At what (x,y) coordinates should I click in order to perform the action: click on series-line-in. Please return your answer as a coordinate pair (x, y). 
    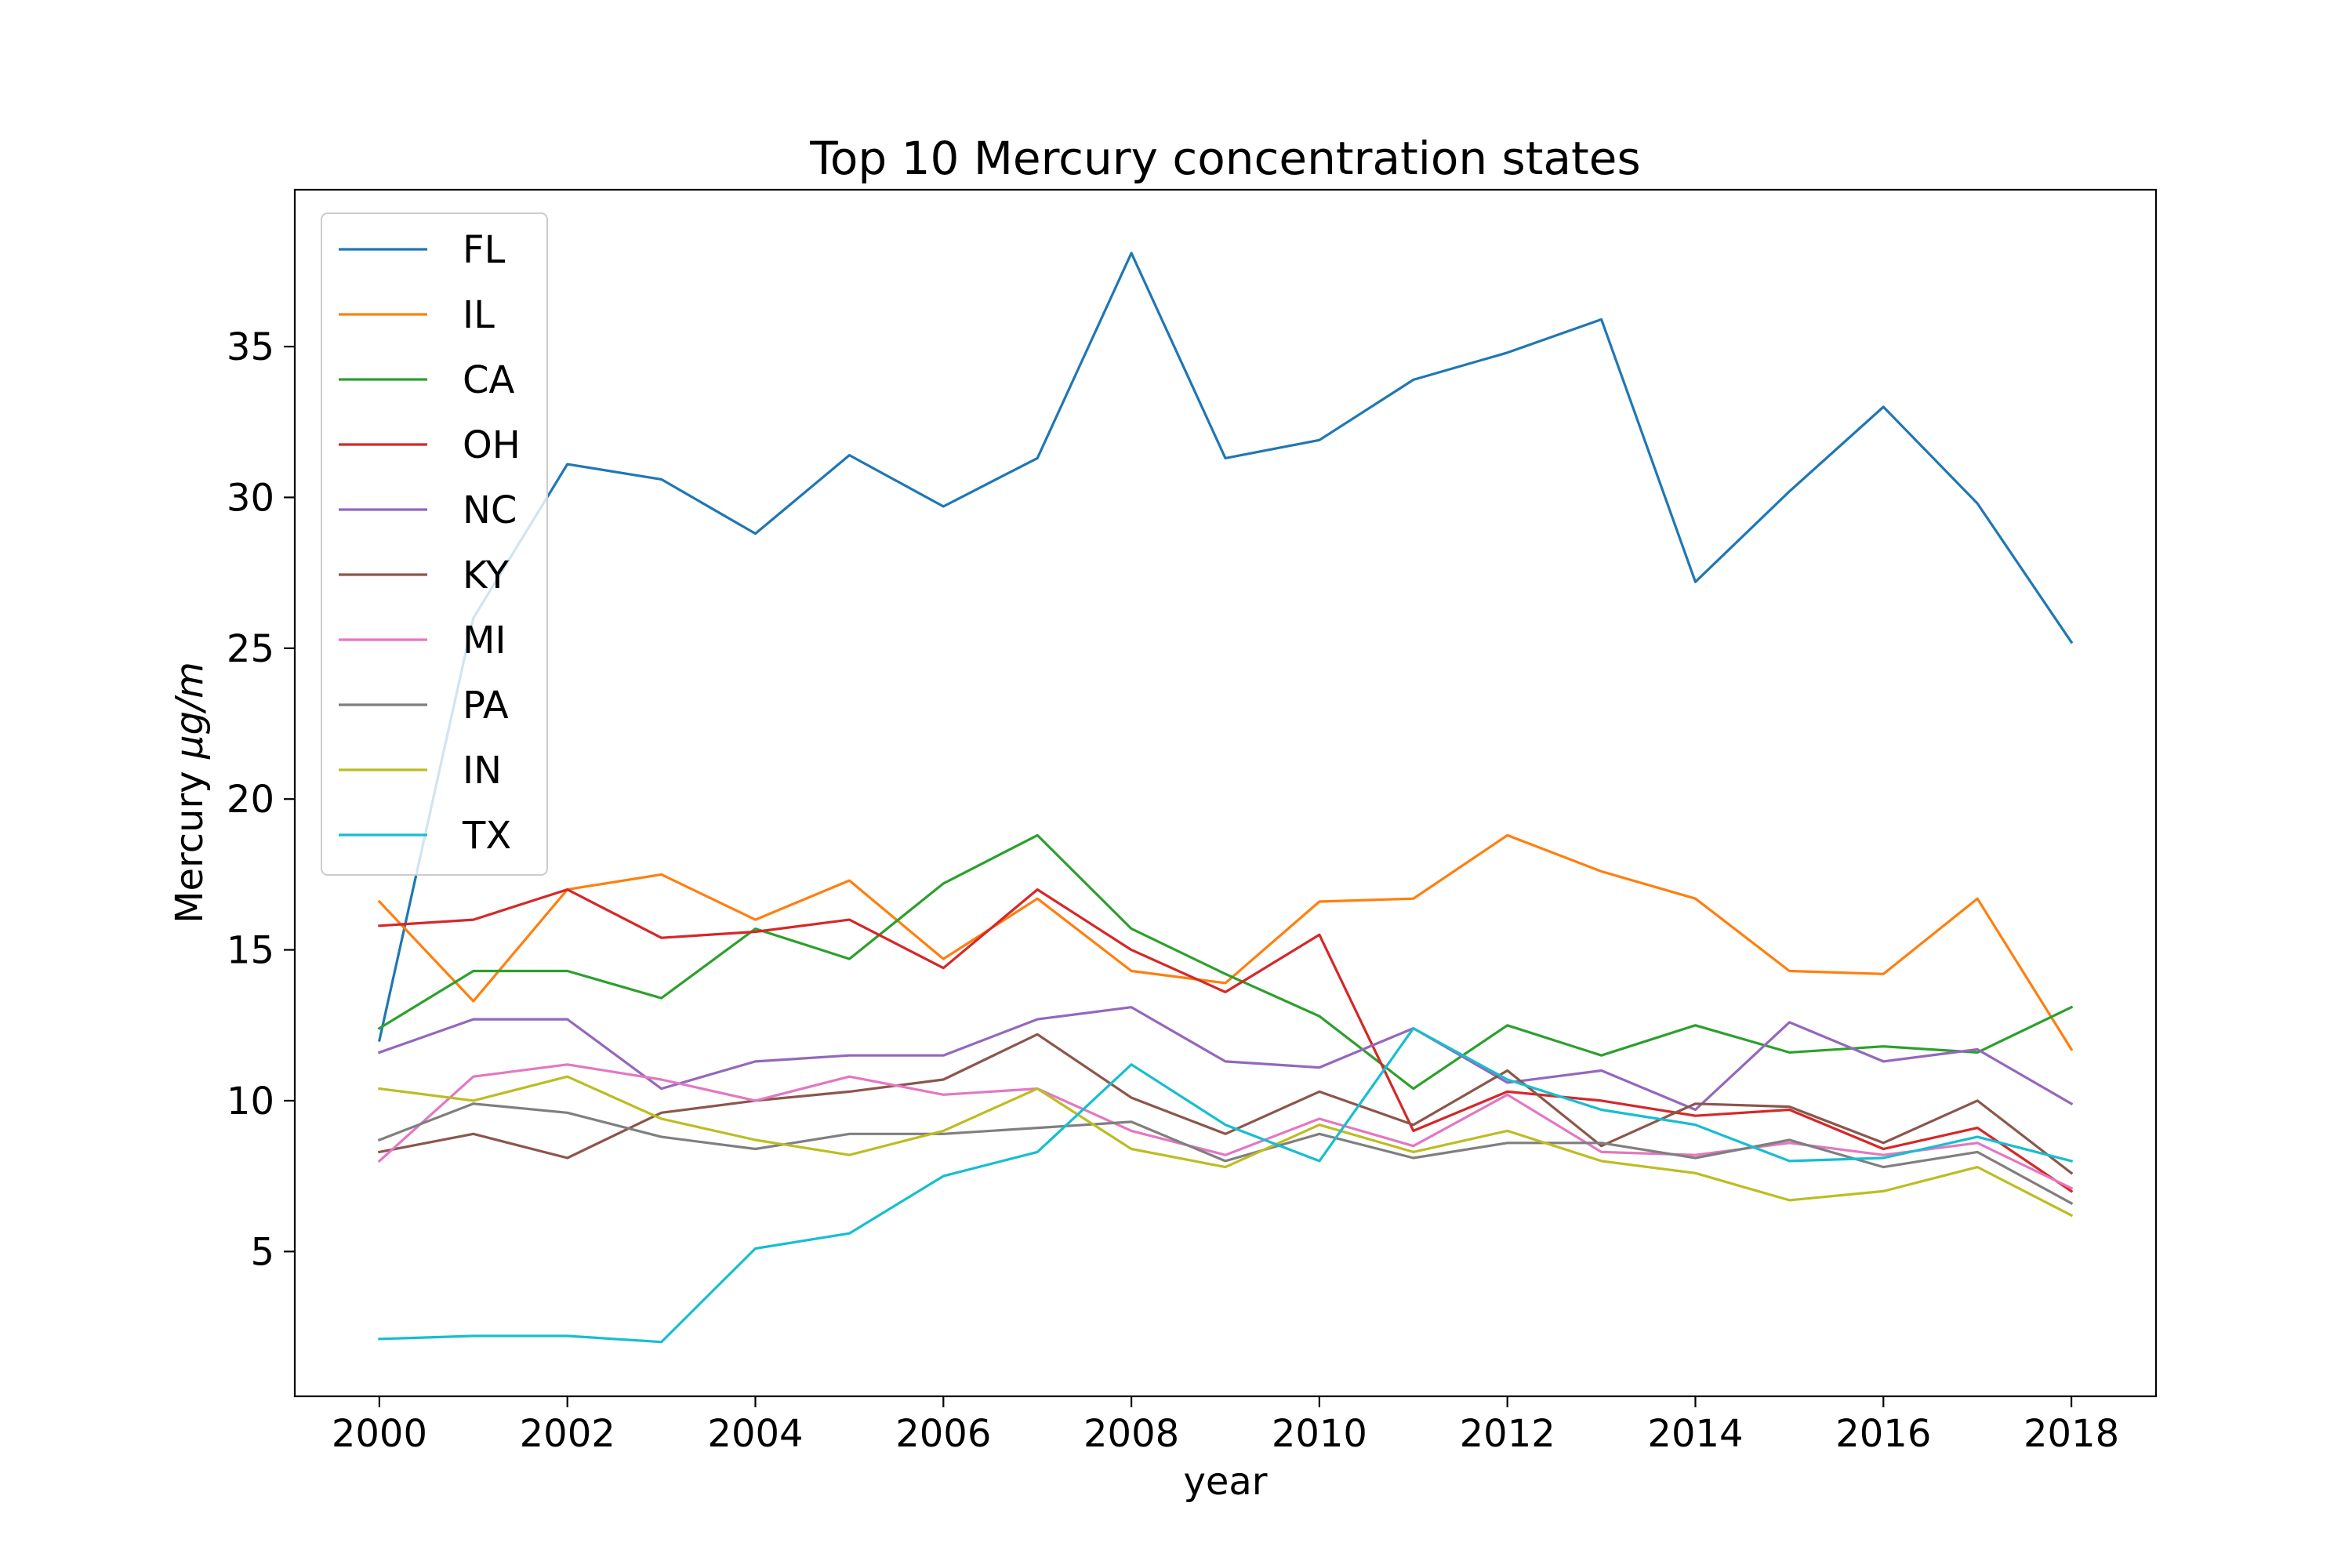
    Looking at the image, I should click on (1226, 1146).